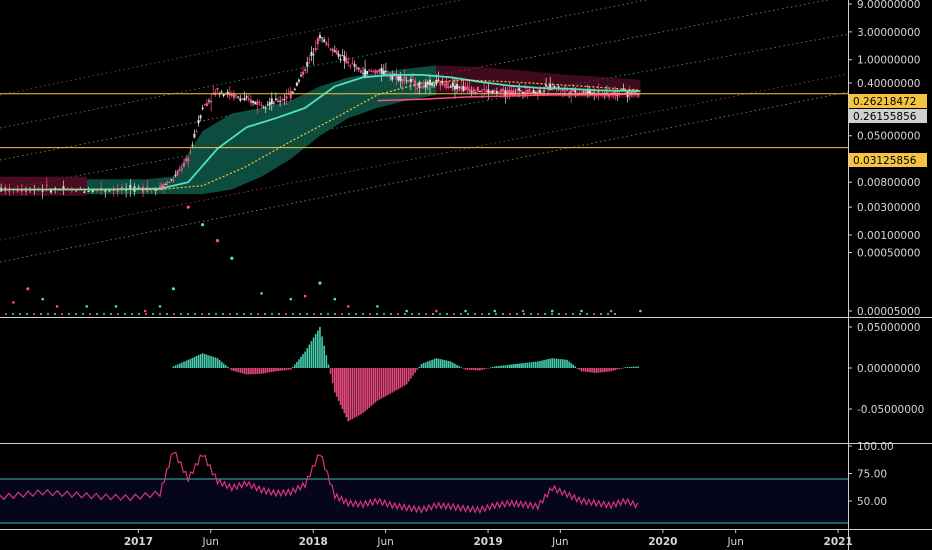  I want to click on cloud-green, so click(261, 130).